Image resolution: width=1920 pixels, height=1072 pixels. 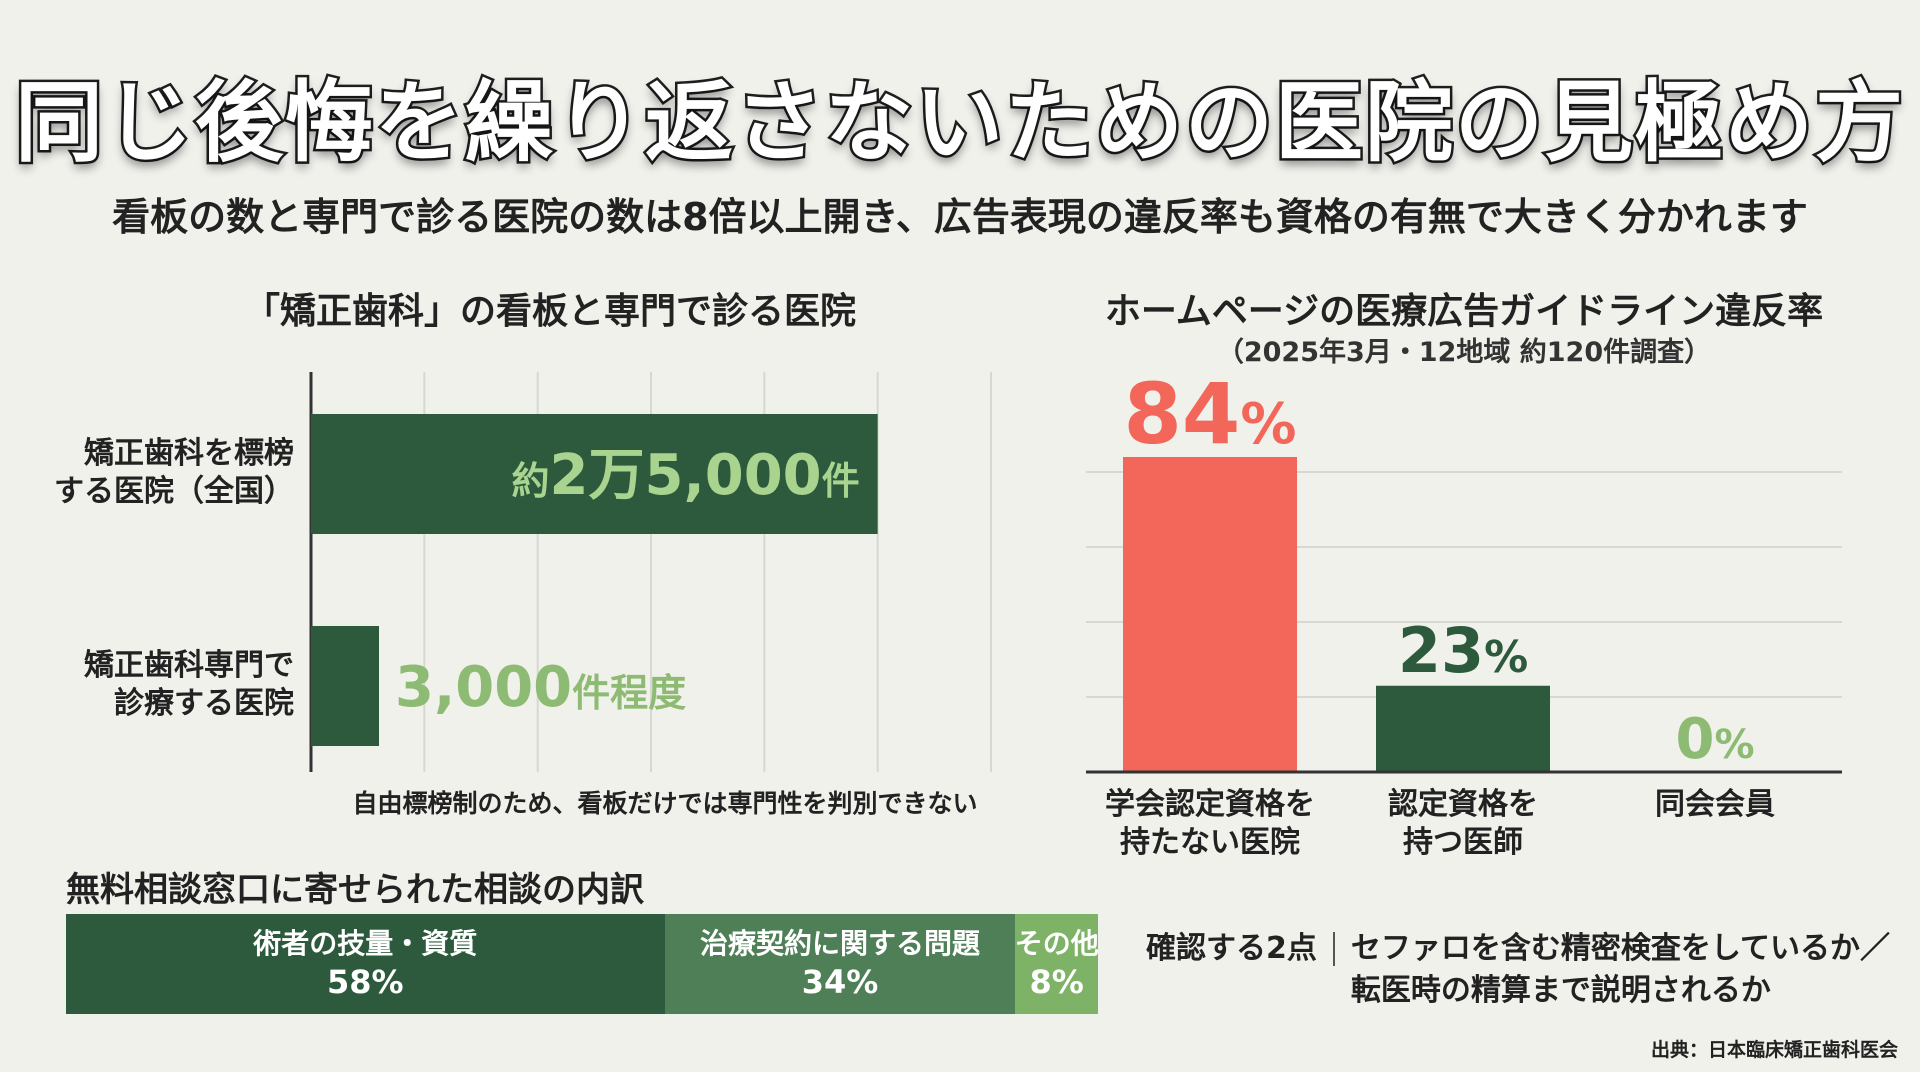 I want to click on category-label-2: 持つ医師, so click(x=1463, y=842).